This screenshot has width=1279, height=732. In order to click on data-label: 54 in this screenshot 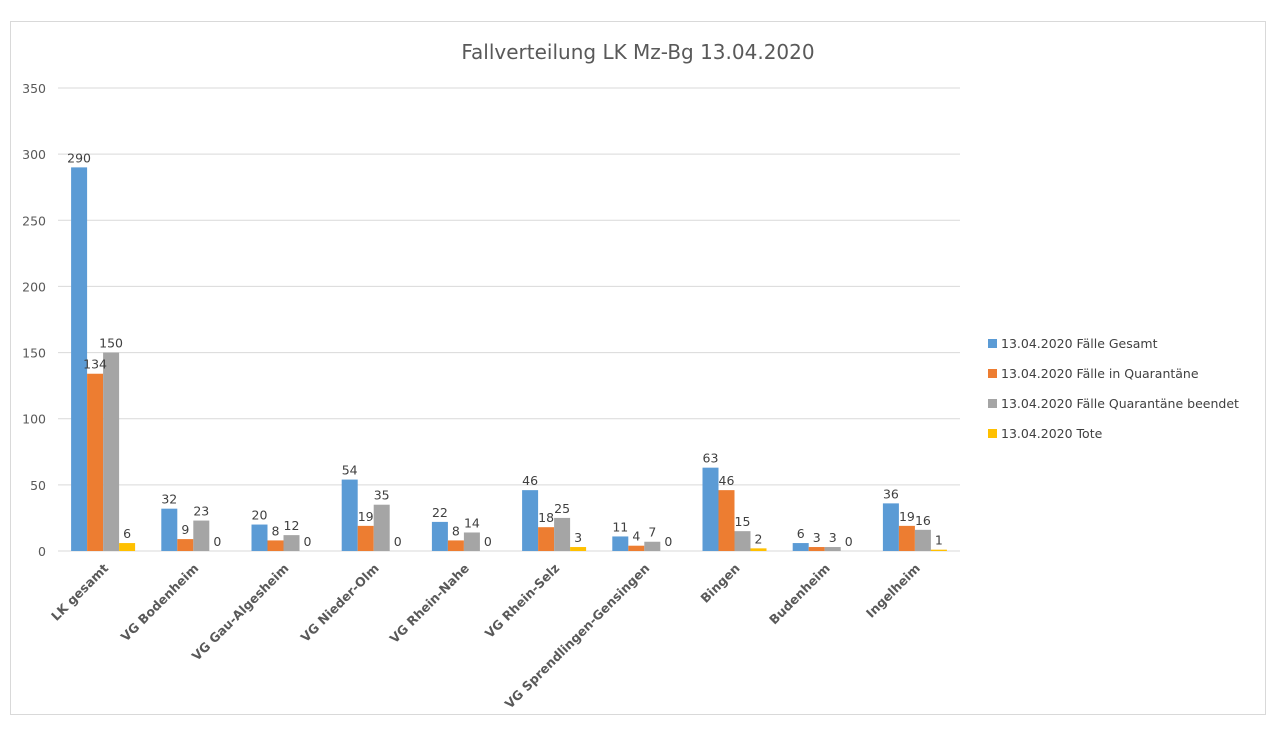, I will do `click(350, 470)`.